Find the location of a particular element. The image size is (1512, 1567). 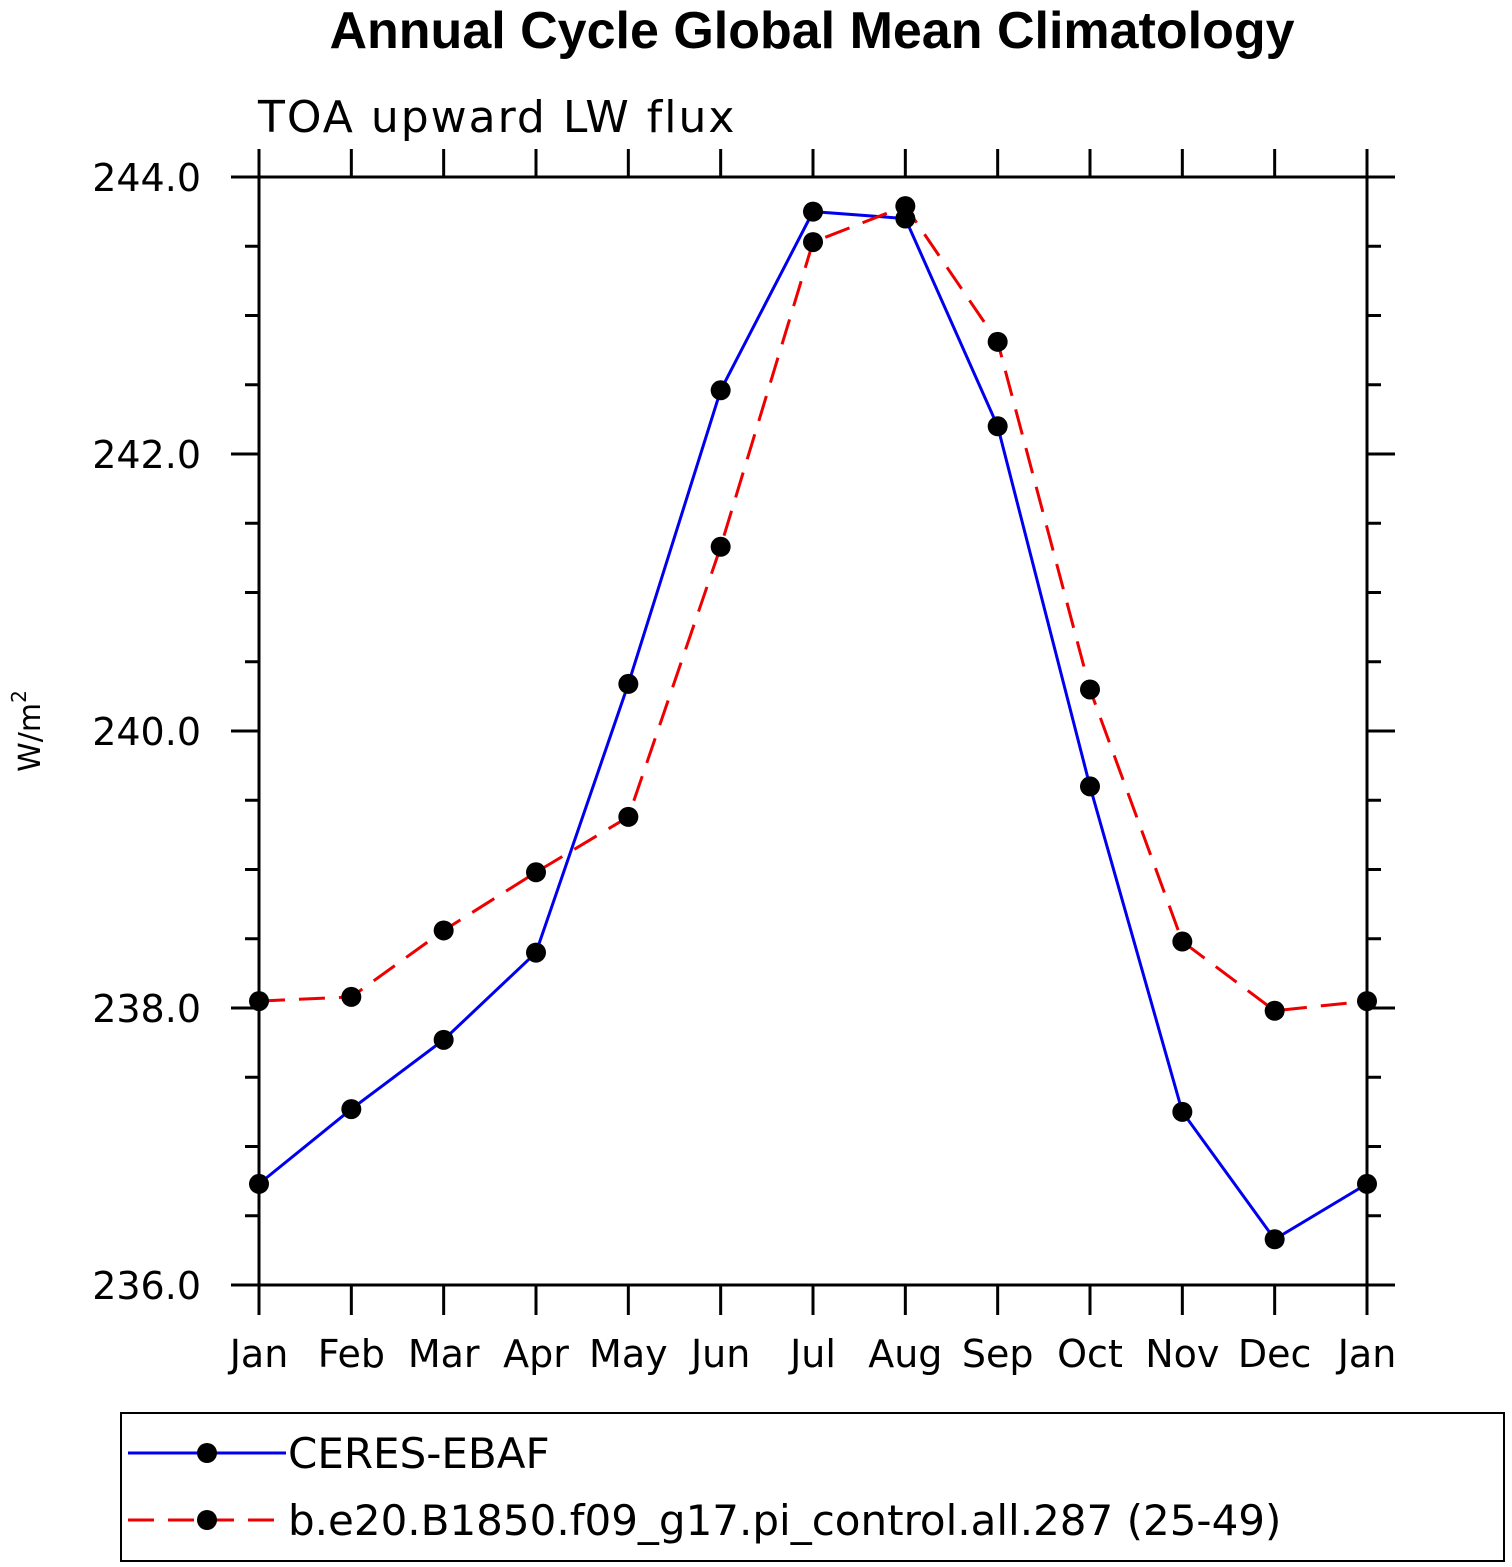

legend-box is located at coordinates (812, 1487).